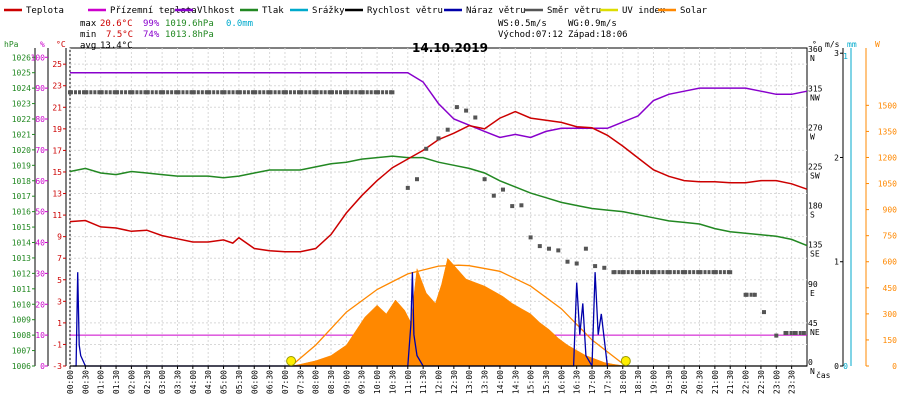  What do you see at coordinates (88, 24) in the screenshot?
I see `stat-max-label: max` at bounding box center [88, 24].